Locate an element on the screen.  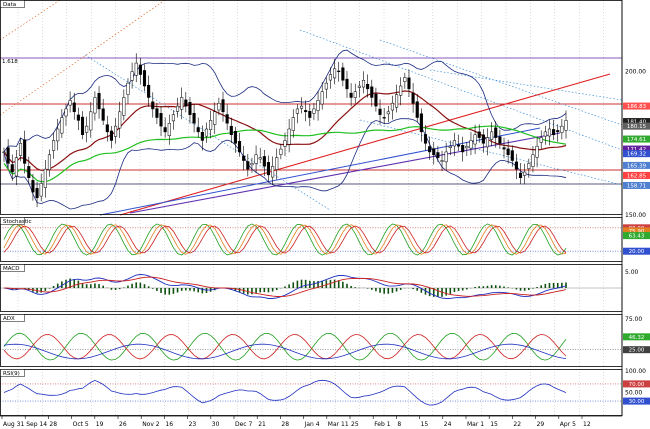
adx-axis-tick: 75.00 is located at coordinates (633, 319).